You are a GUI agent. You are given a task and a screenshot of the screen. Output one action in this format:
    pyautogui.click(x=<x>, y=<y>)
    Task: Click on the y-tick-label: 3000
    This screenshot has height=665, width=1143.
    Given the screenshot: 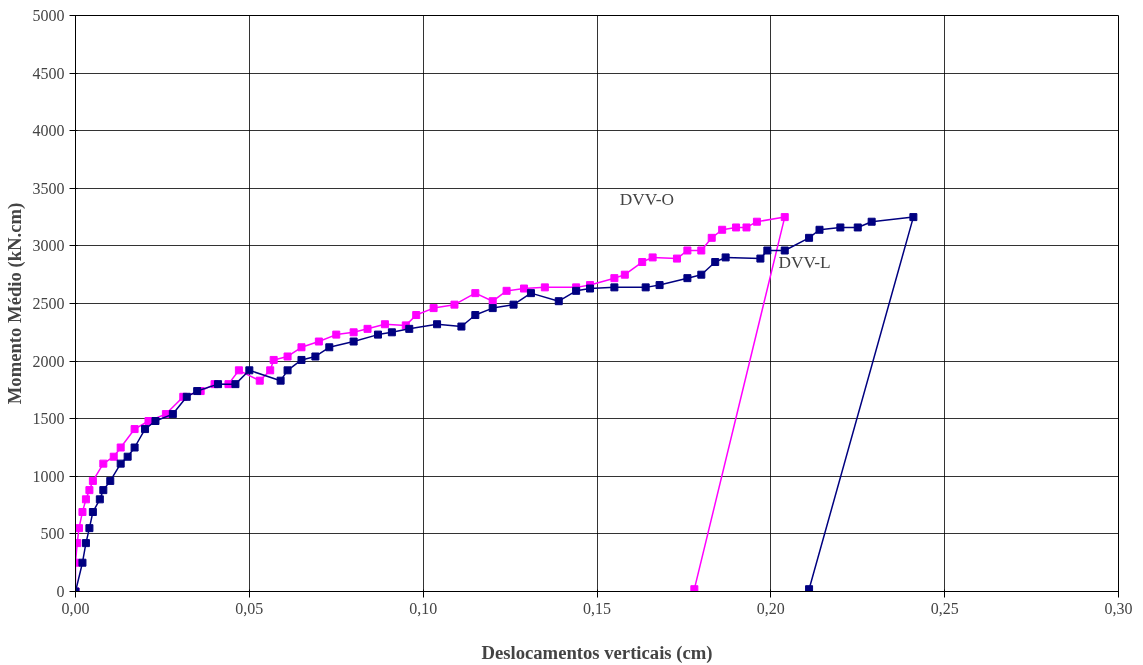 What is the action you would take?
    pyautogui.click(x=48, y=246)
    